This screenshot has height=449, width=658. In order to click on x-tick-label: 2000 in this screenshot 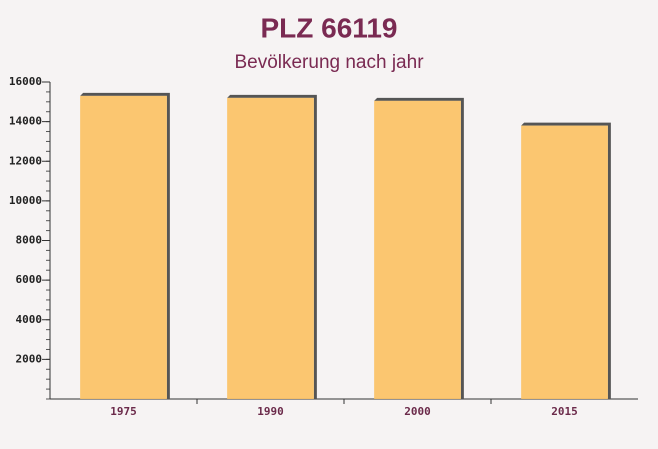, I will do `click(417, 411)`.